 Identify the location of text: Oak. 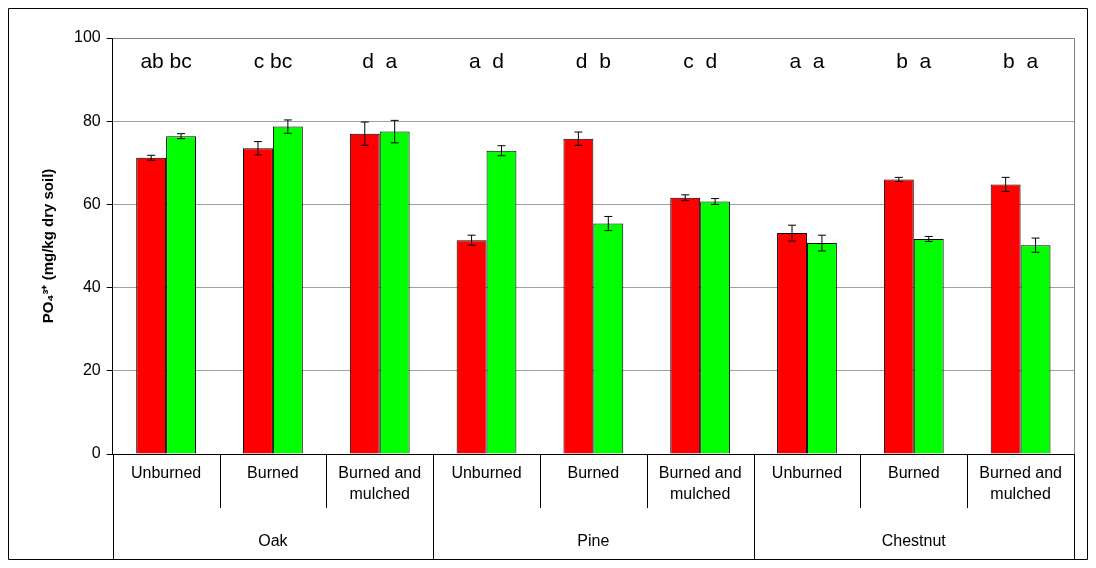
(273, 541).